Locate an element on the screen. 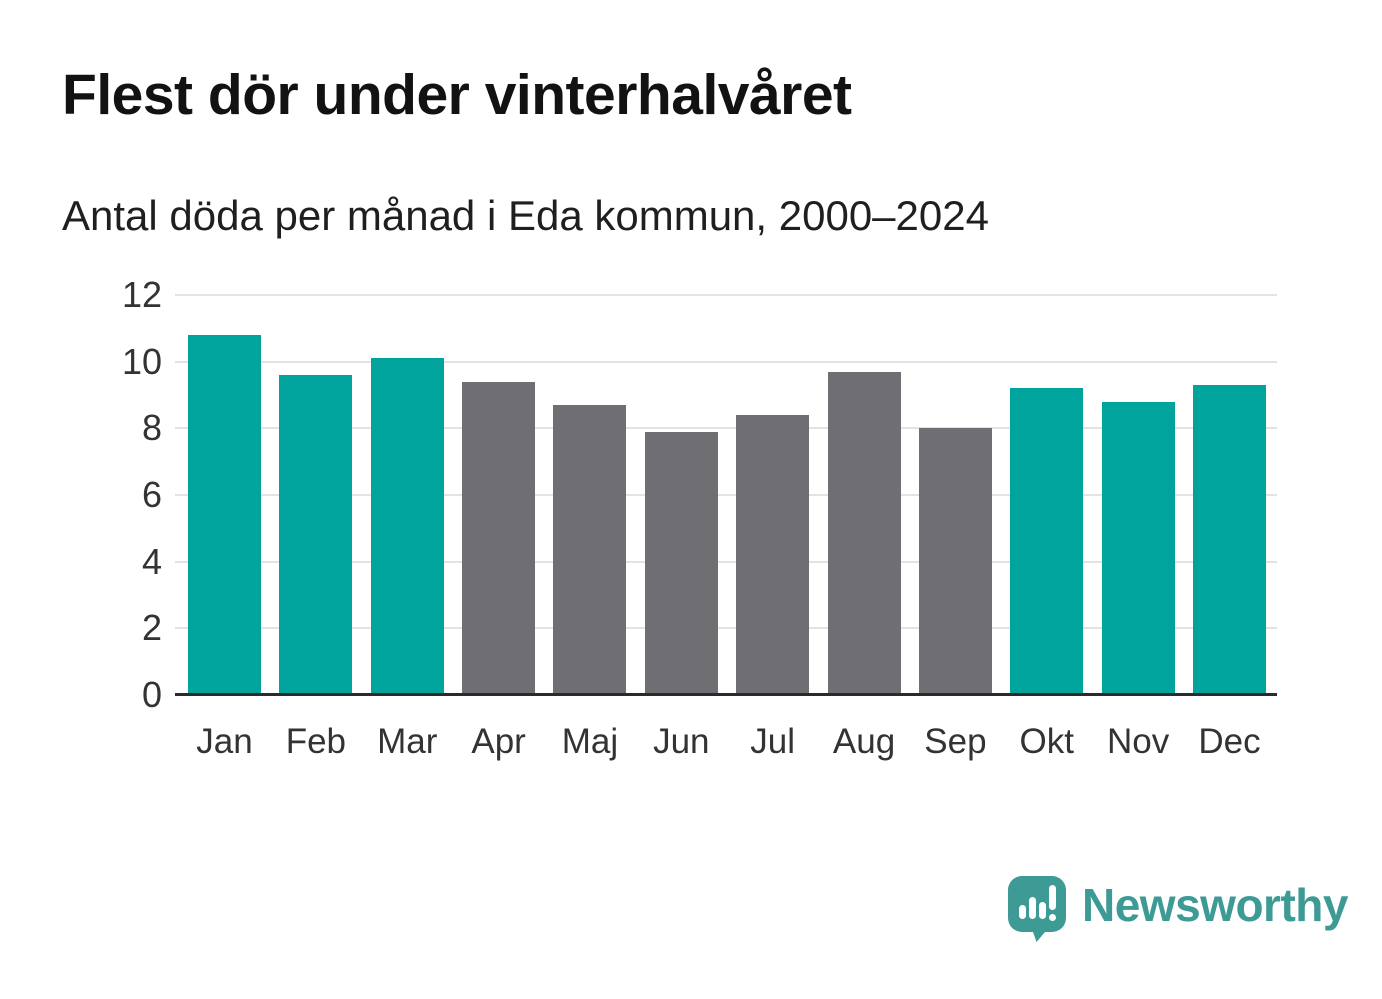 This screenshot has width=1382, height=999. bar-maj is located at coordinates (590, 550).